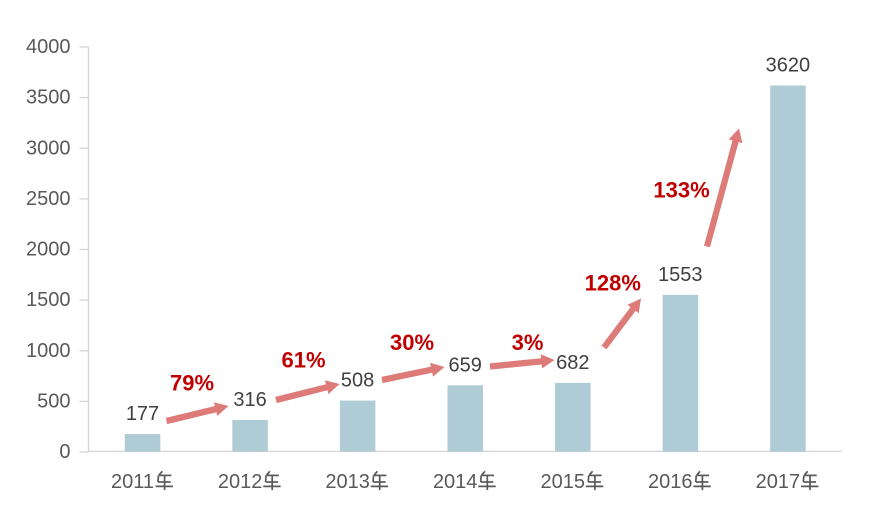 The height and width of the screenshot is (511, 879). What do you see at coordinates (572, 363) in the screenshot?
I see `svg-text: 682` at bounding box center [572, 363].